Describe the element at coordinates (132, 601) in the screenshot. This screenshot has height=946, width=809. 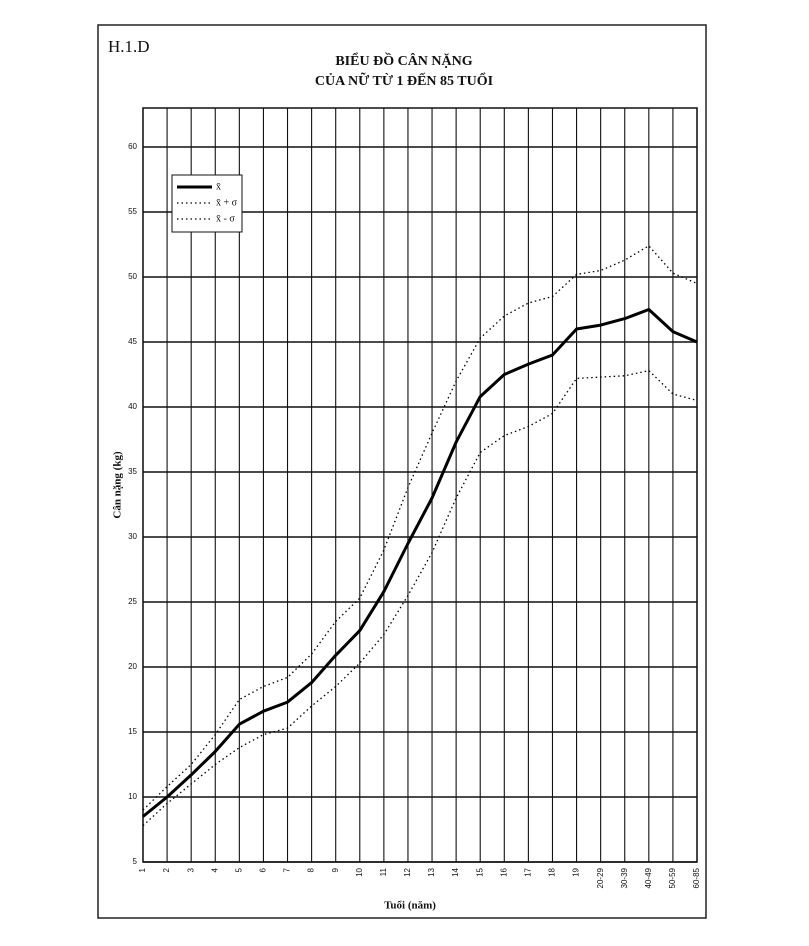
I see `y-tick-label: 25` at that location.